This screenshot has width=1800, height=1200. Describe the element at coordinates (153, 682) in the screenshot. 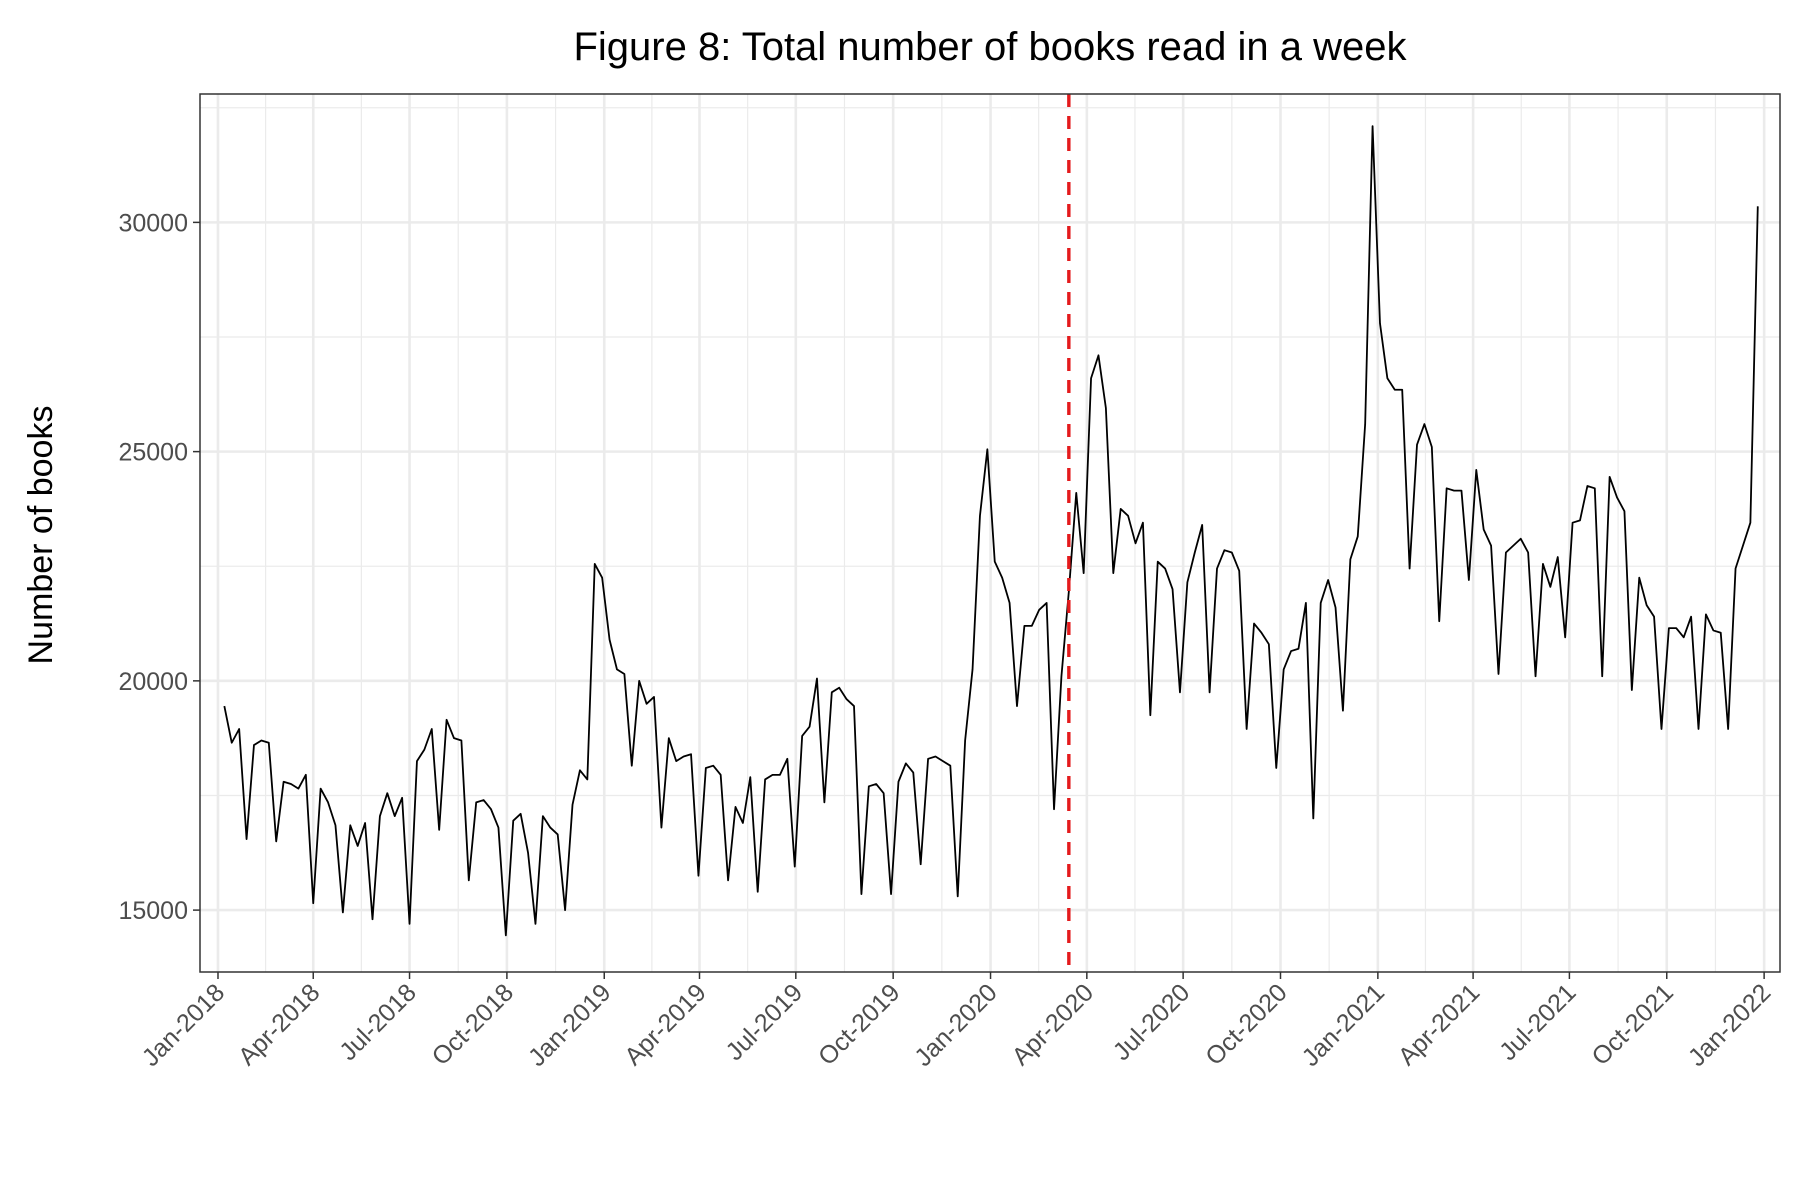

I see `y-tick-label: 20000` at that location.